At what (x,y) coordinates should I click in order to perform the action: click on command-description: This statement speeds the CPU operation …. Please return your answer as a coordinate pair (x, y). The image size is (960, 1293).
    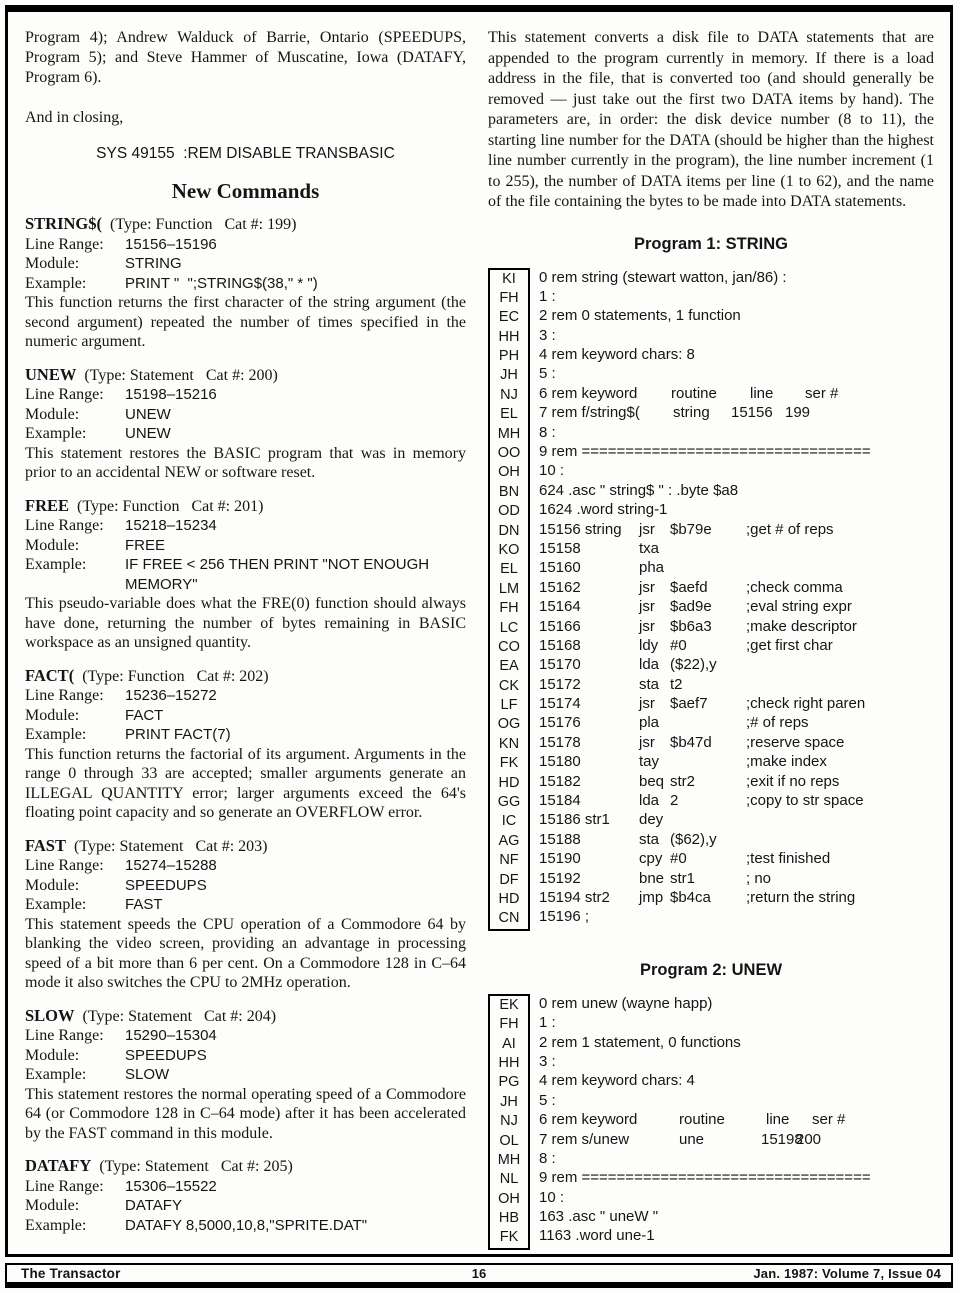
    Looking at the image, I should click on (245, 953).